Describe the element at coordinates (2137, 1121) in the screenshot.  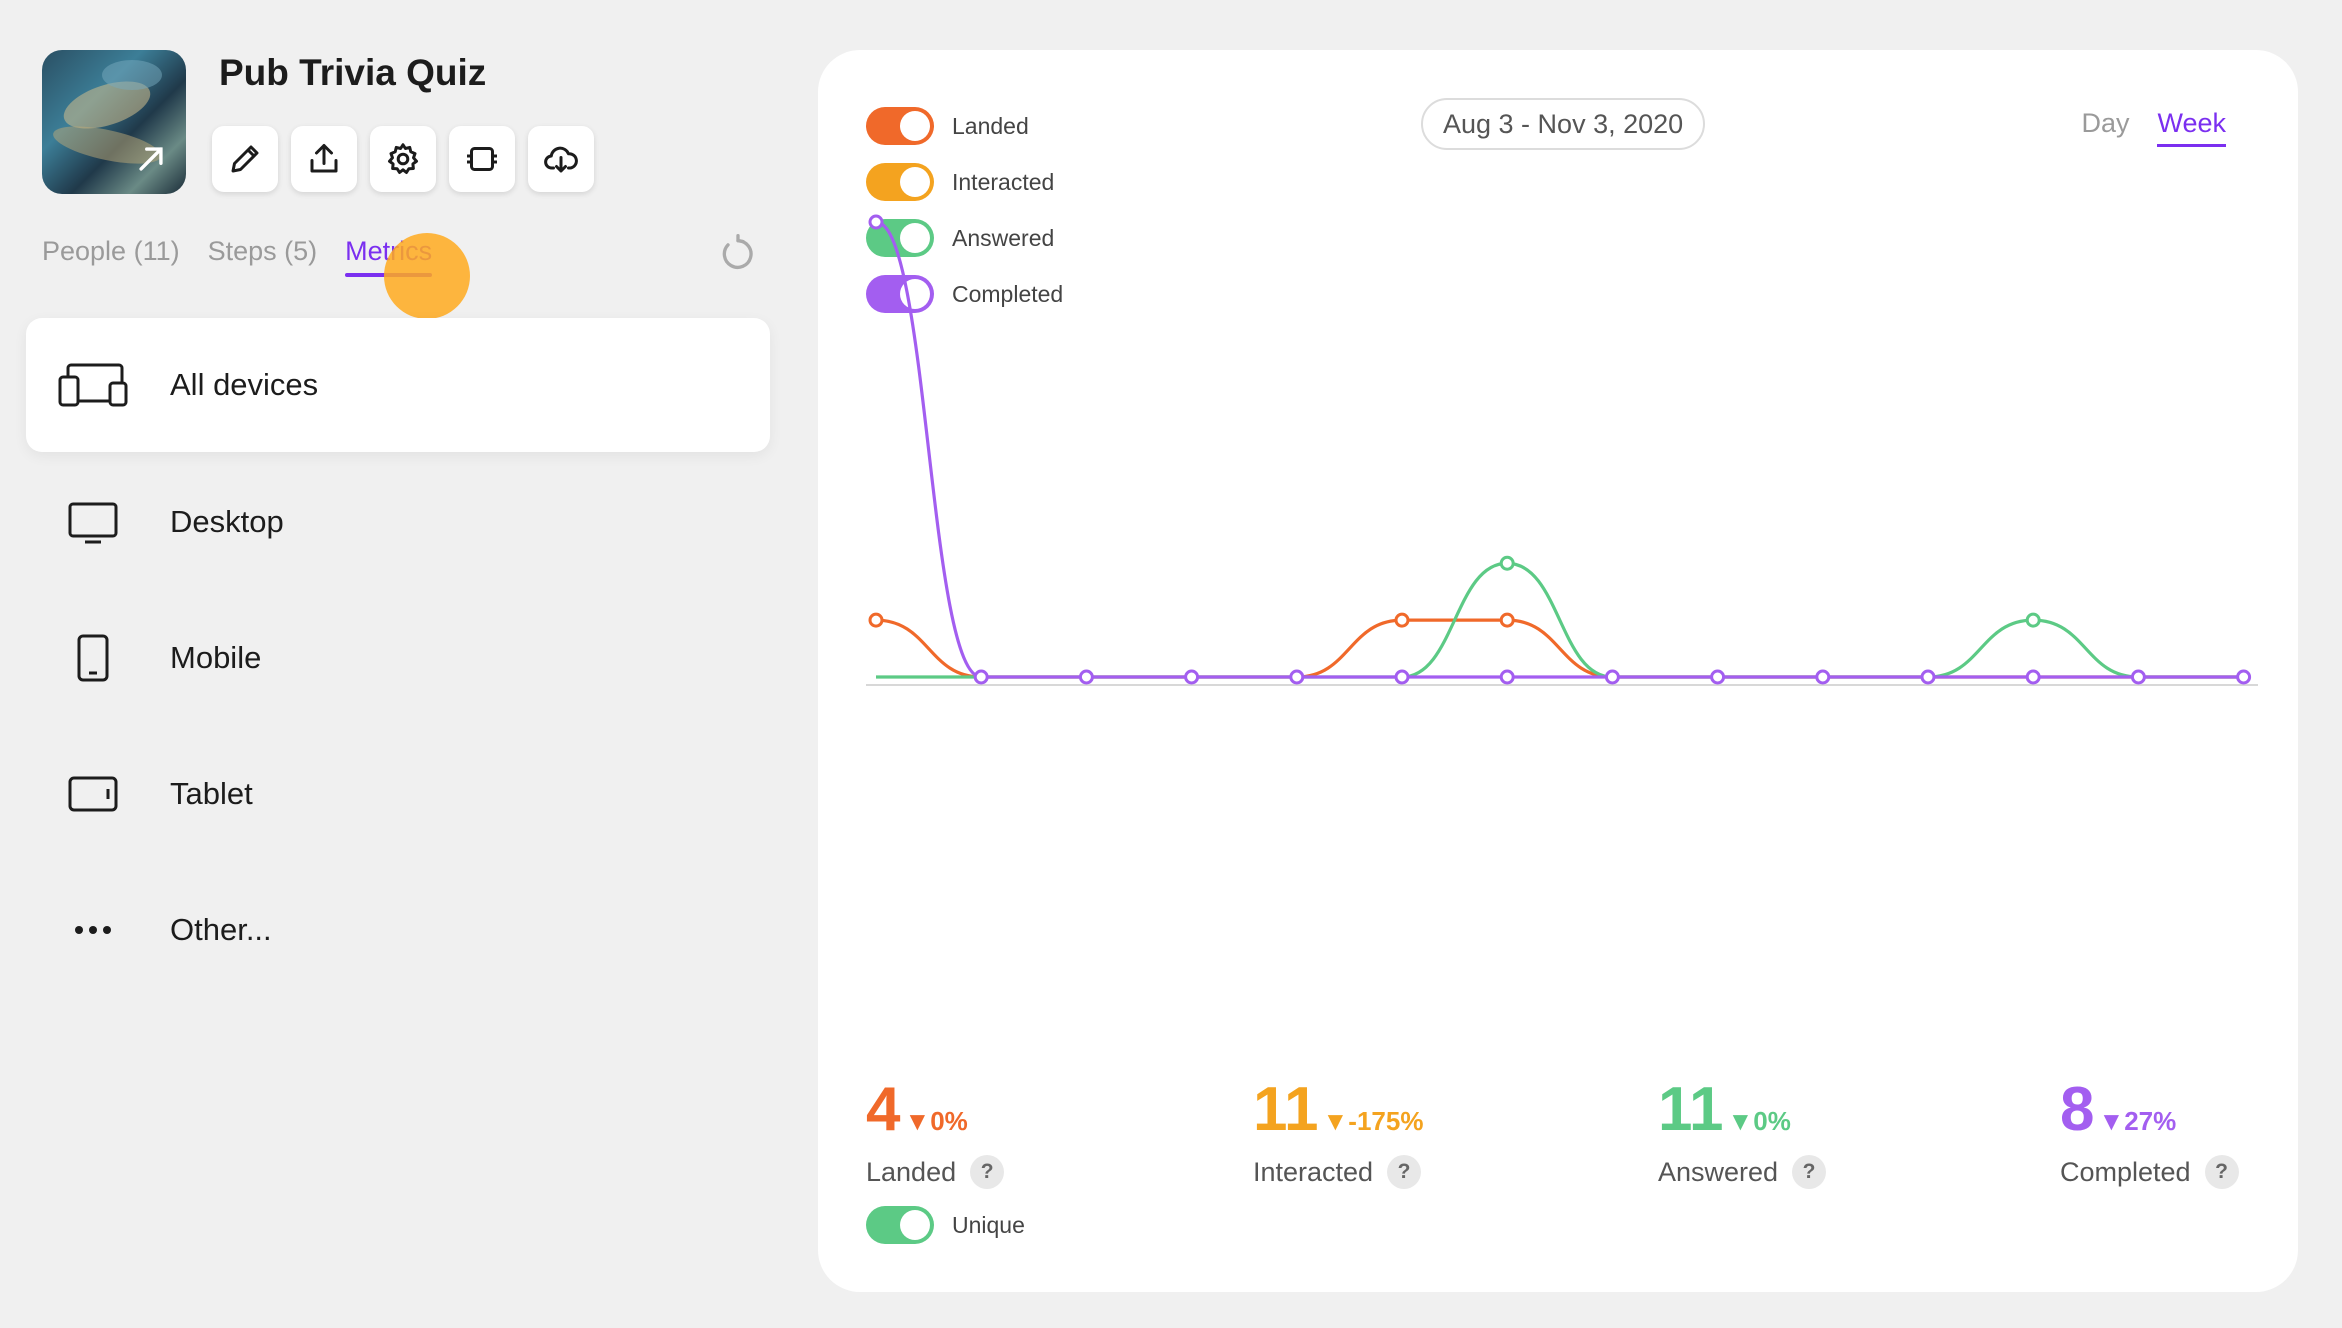
I see `stat-delta: ▼27%` at that location.